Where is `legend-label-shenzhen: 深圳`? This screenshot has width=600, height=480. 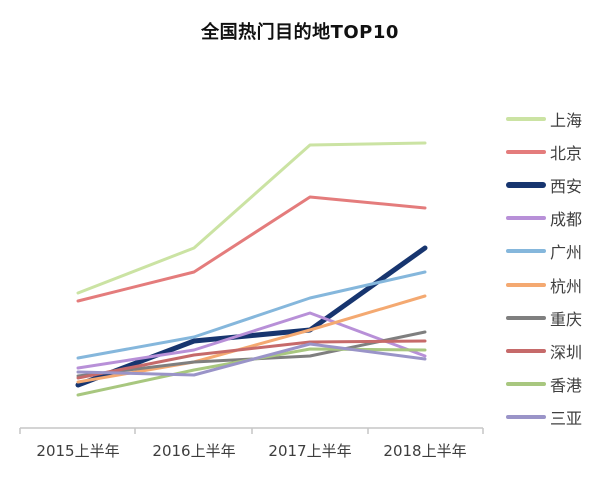 legend-label-shenzhen: 深圳 is located at coordinates (566, 352).